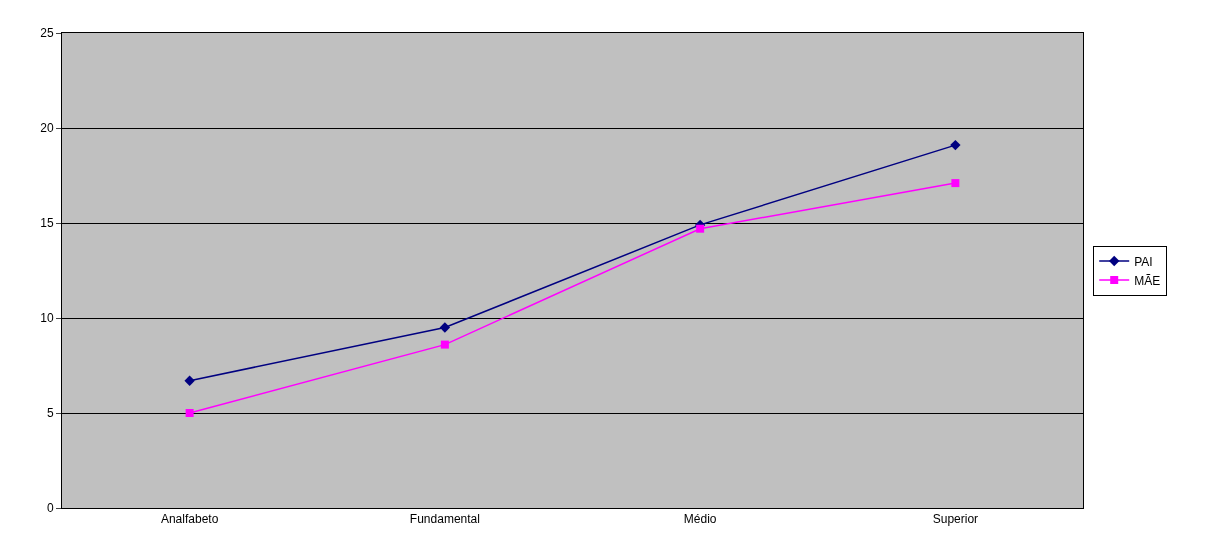 This screenshot has width=1209, height=554. I want to click on y-tick-label: 10, so click(47, 318).